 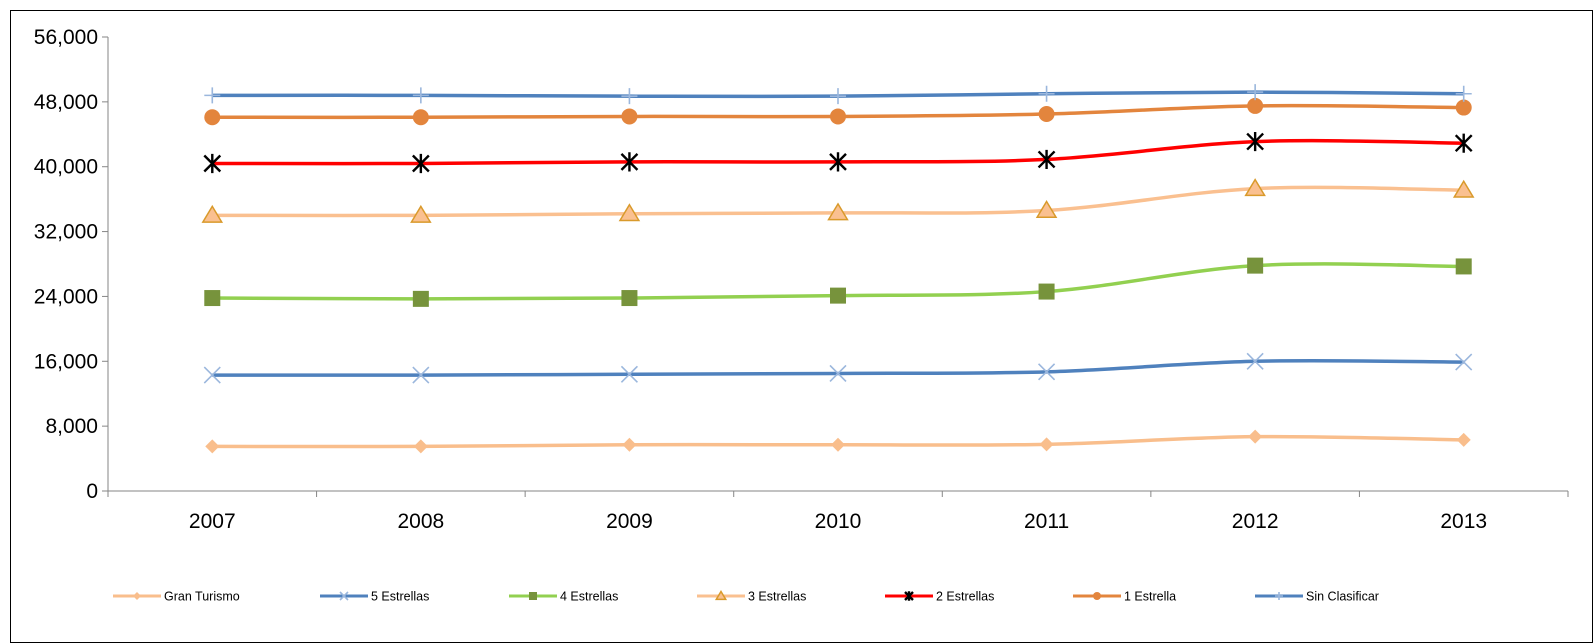 What do you see at coordinates (202, 597) in the screenshot?
I see `legend-label: Gran Turismo` at bounding box center [202, 597].